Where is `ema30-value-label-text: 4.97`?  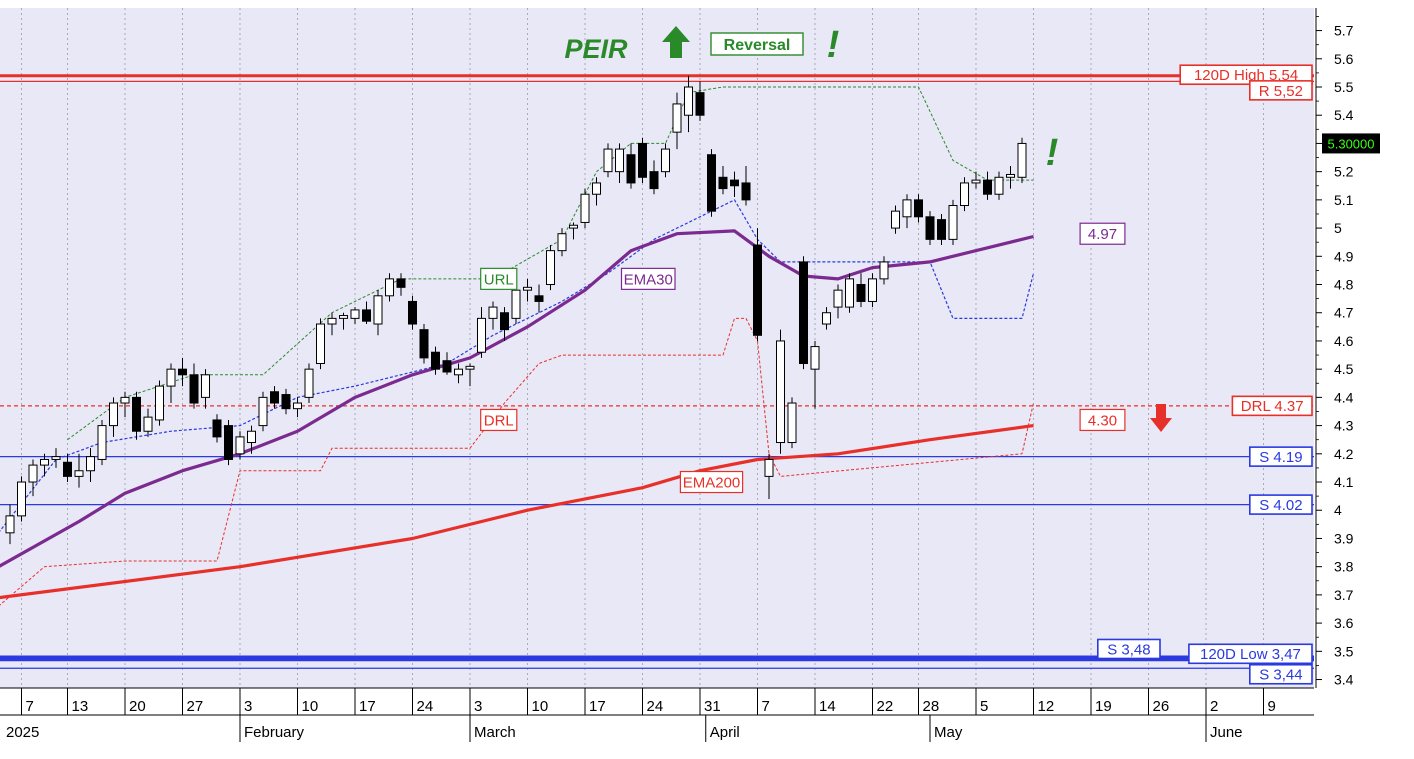
ema30-value-label-text: 4.97 is located at coordinates (1102, 234).